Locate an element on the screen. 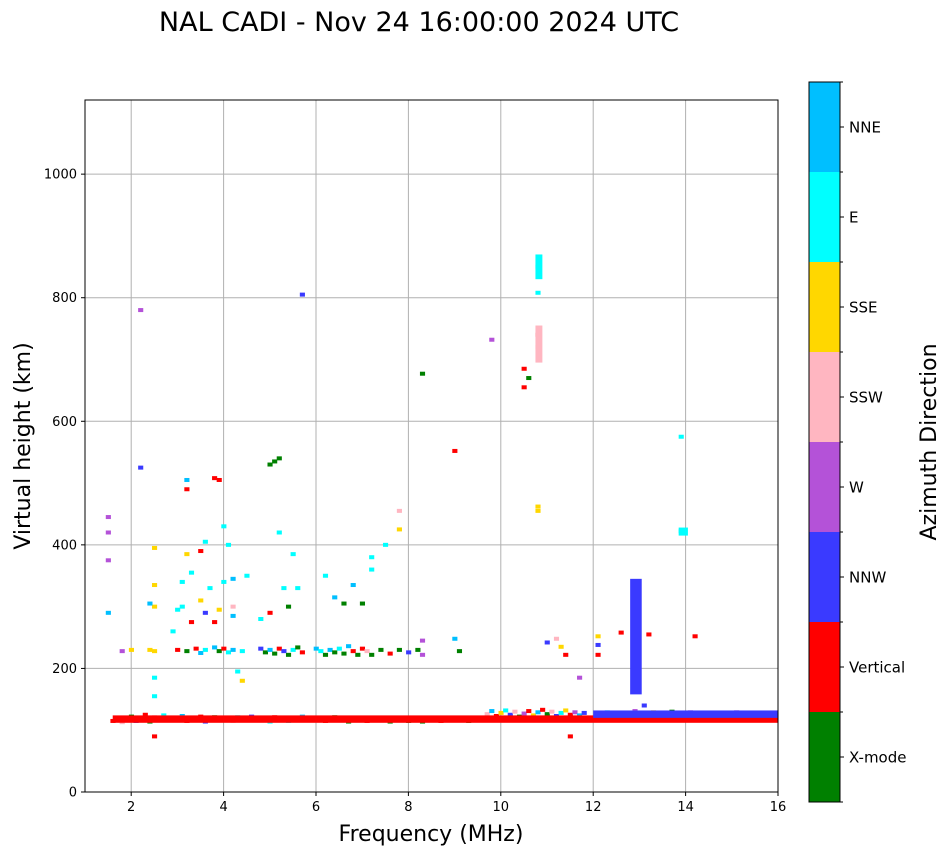  y-tick-label: 400 is located at coordinates (64, 545).